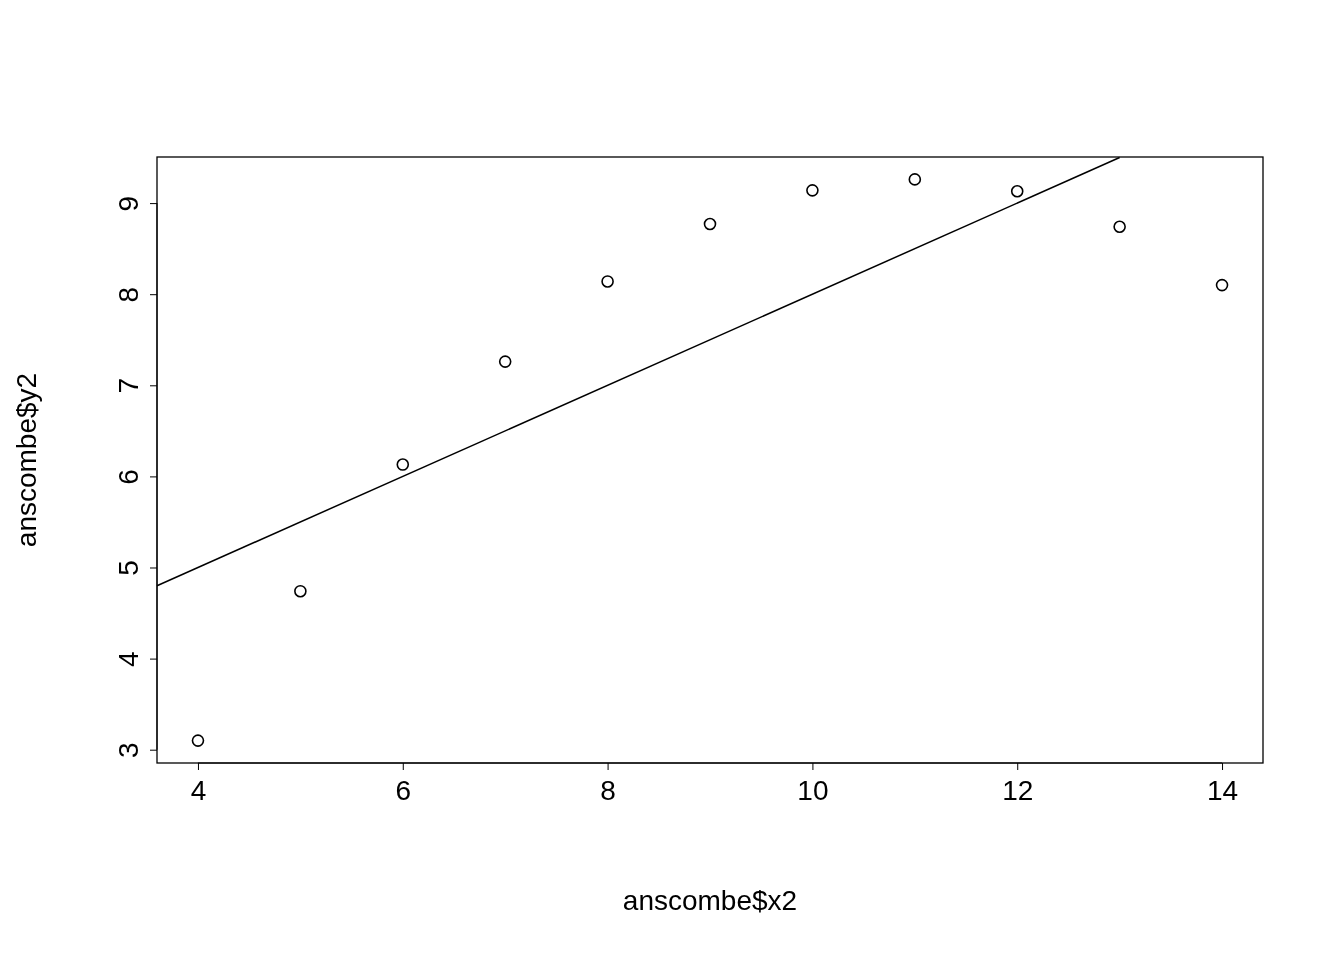  What do you see at coordinates (129, 386) in the screenshot?
I see `y-tick-label: 7` at bounding box center [129, 386].